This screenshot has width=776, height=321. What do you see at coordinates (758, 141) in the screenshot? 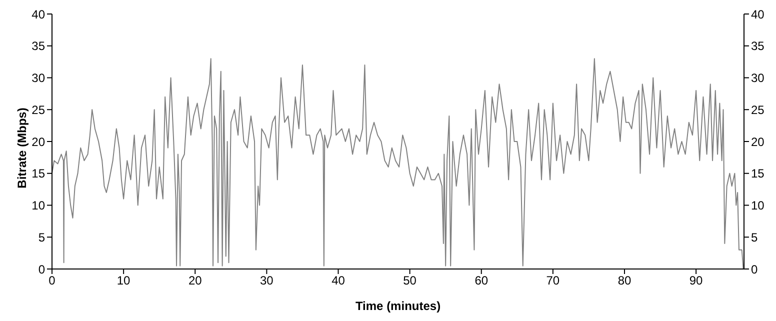
I see `y2-tick-label: 20` at bounding box center [758, 141].